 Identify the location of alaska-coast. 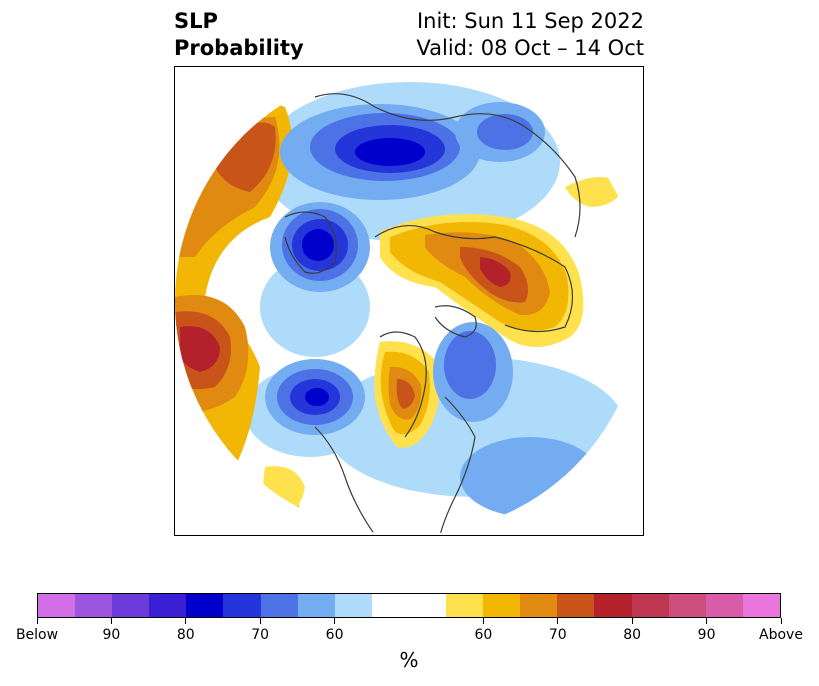
(310, 242).